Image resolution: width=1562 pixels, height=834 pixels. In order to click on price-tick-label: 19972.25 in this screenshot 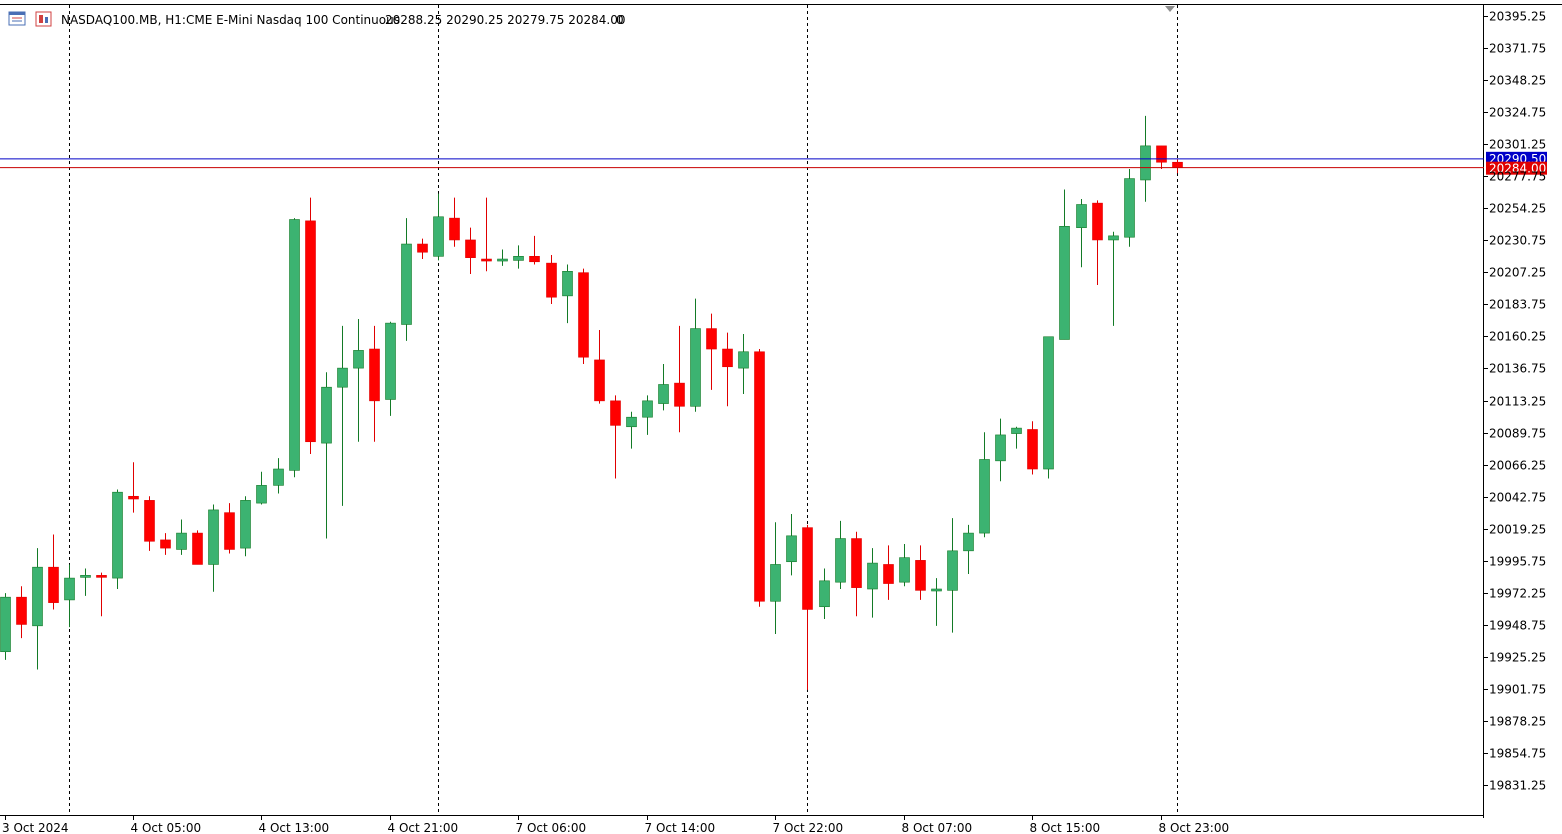, I will do `click(1517, 594)`.